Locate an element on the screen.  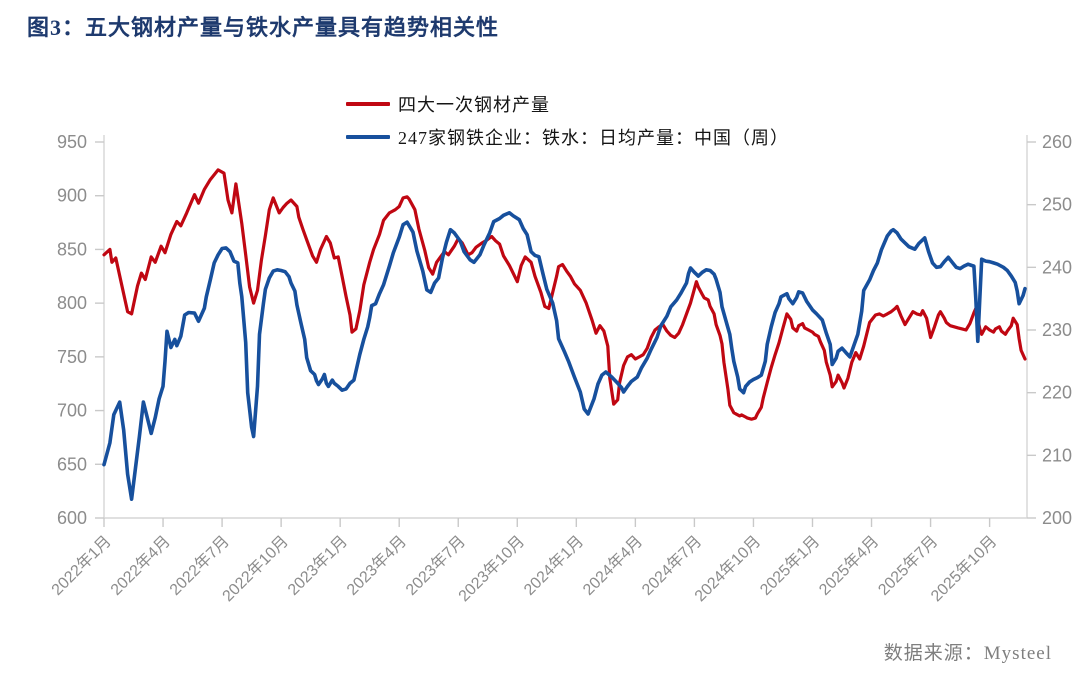
legend-label-hot-metal: 247家钢铁企业：铁水：日均产量：中国（周） is located at coordinates (593, 137).